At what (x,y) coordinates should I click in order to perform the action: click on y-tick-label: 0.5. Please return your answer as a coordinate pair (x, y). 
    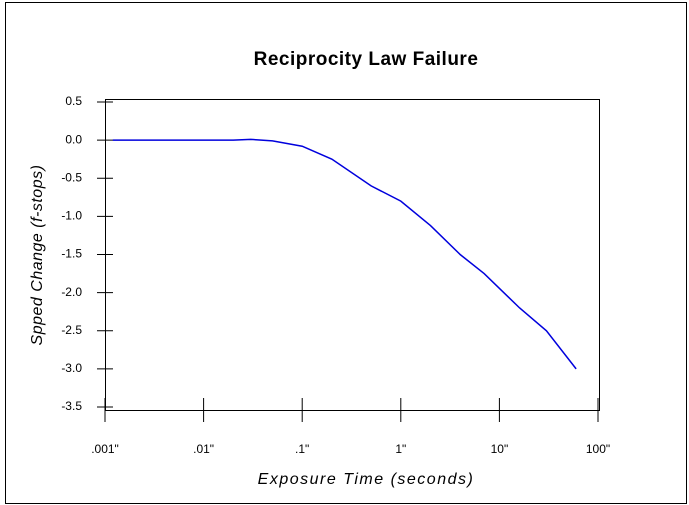
    Looking at the image, I should click on (73, 101).